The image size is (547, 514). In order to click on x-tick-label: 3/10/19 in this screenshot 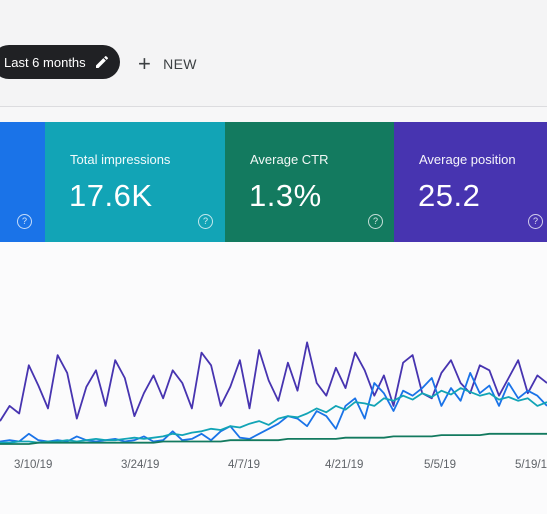, I will do `click(33, 465)`.